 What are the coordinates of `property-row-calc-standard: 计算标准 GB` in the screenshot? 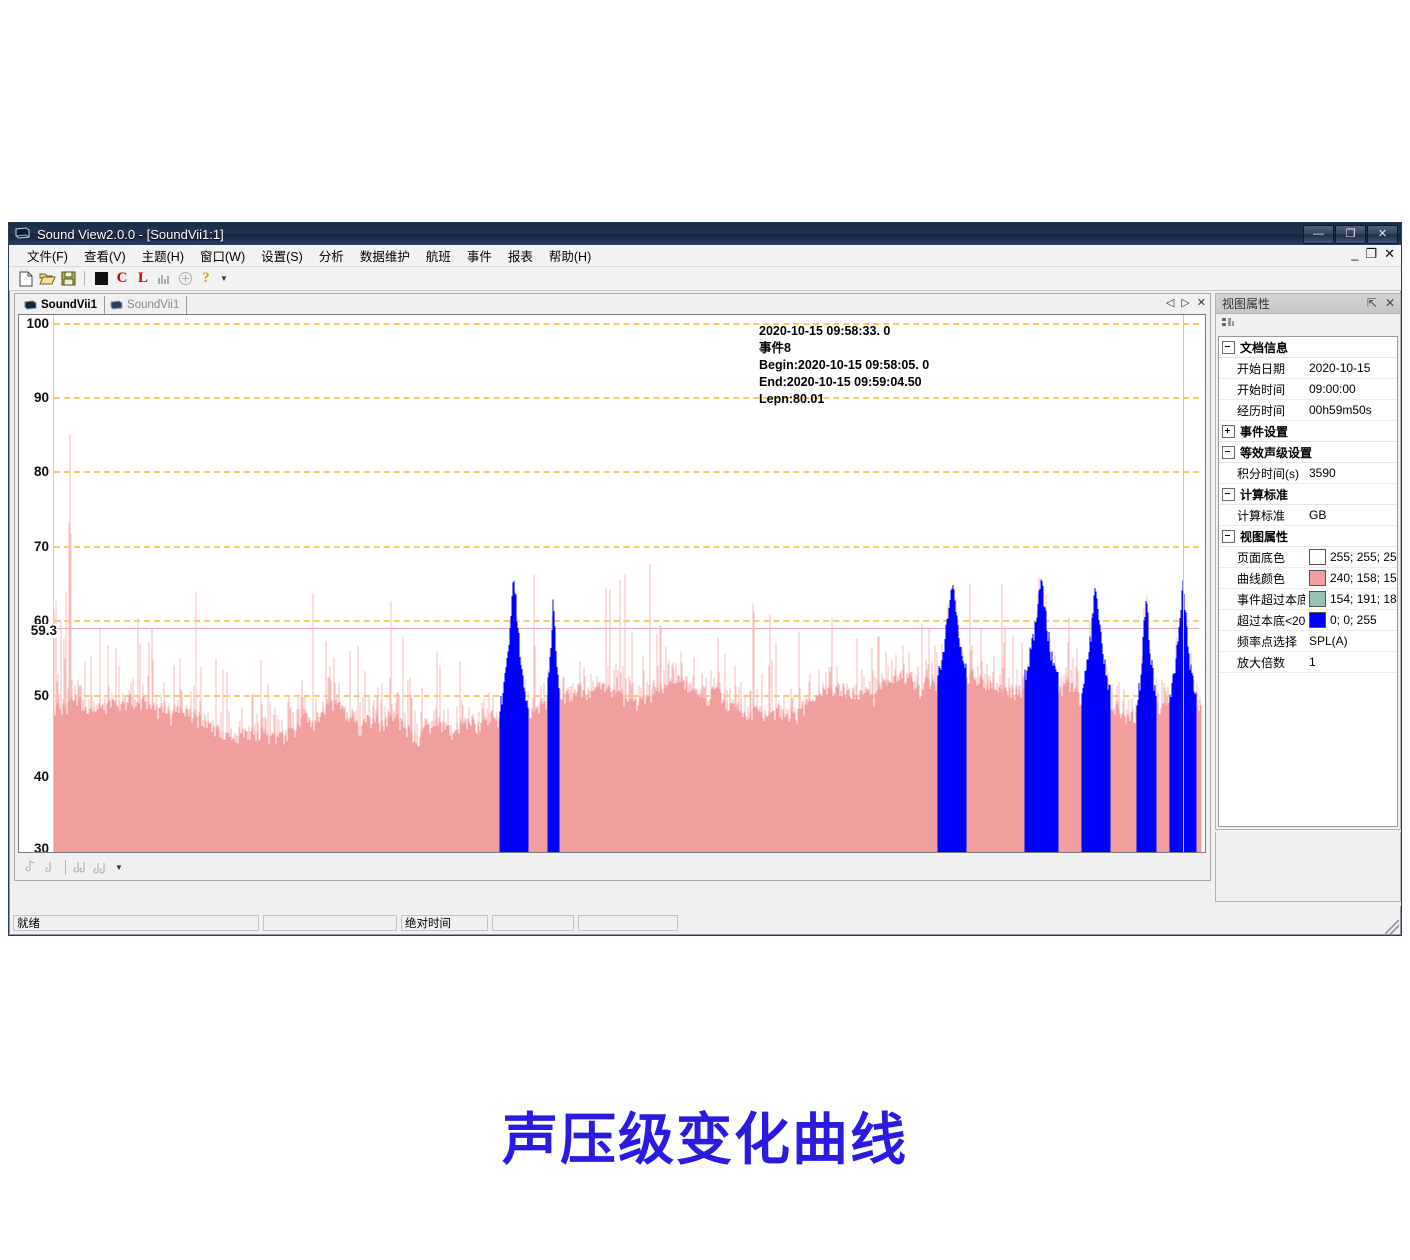 It's located at (1308, 515).